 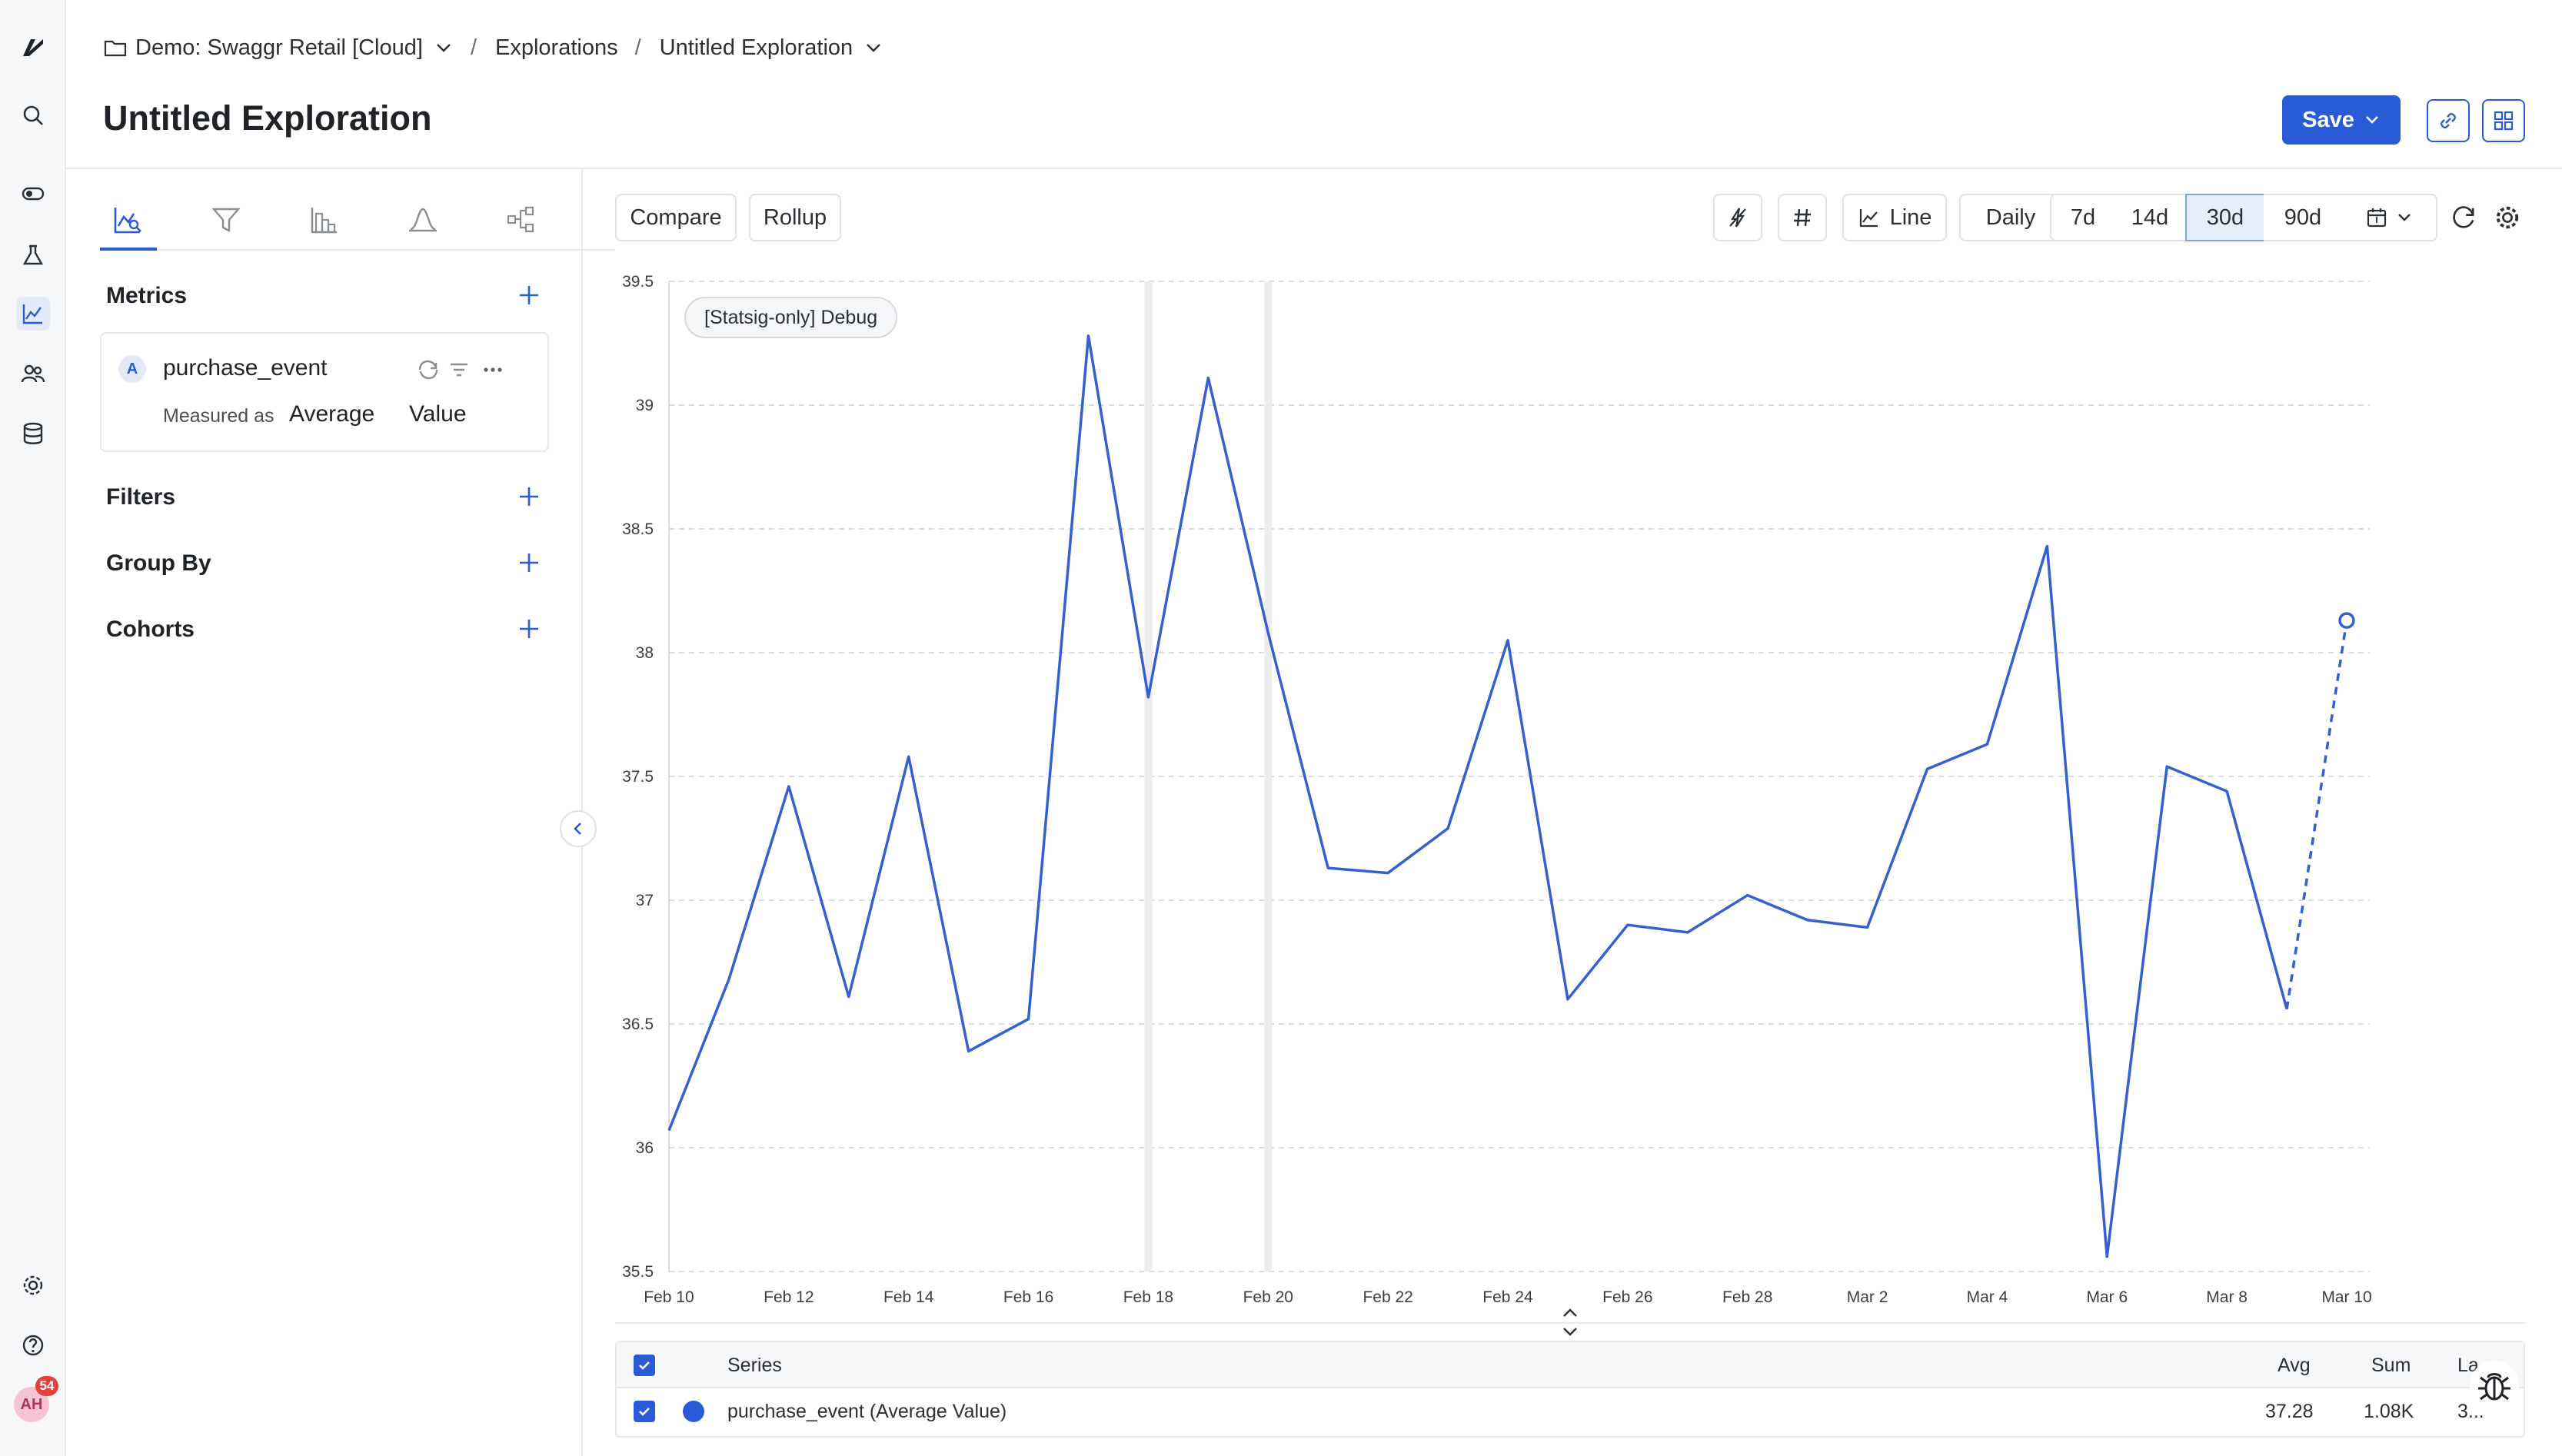 I want to click on filters-heading: Filters, so click(x=141, y=497).